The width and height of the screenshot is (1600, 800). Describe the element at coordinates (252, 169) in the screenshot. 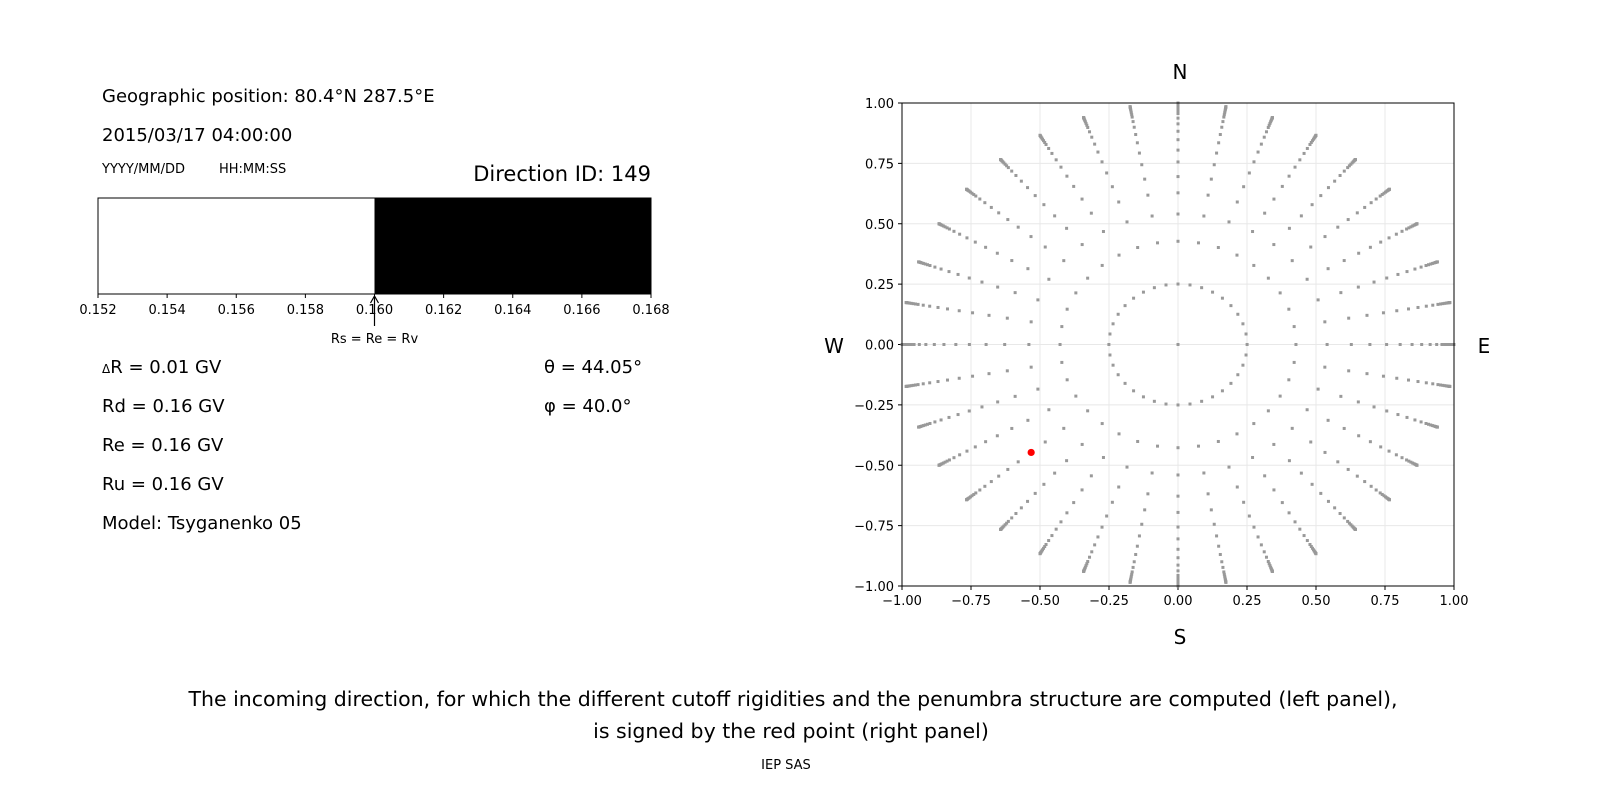

I see `time-format-label: HH:MM:SS` at that location.